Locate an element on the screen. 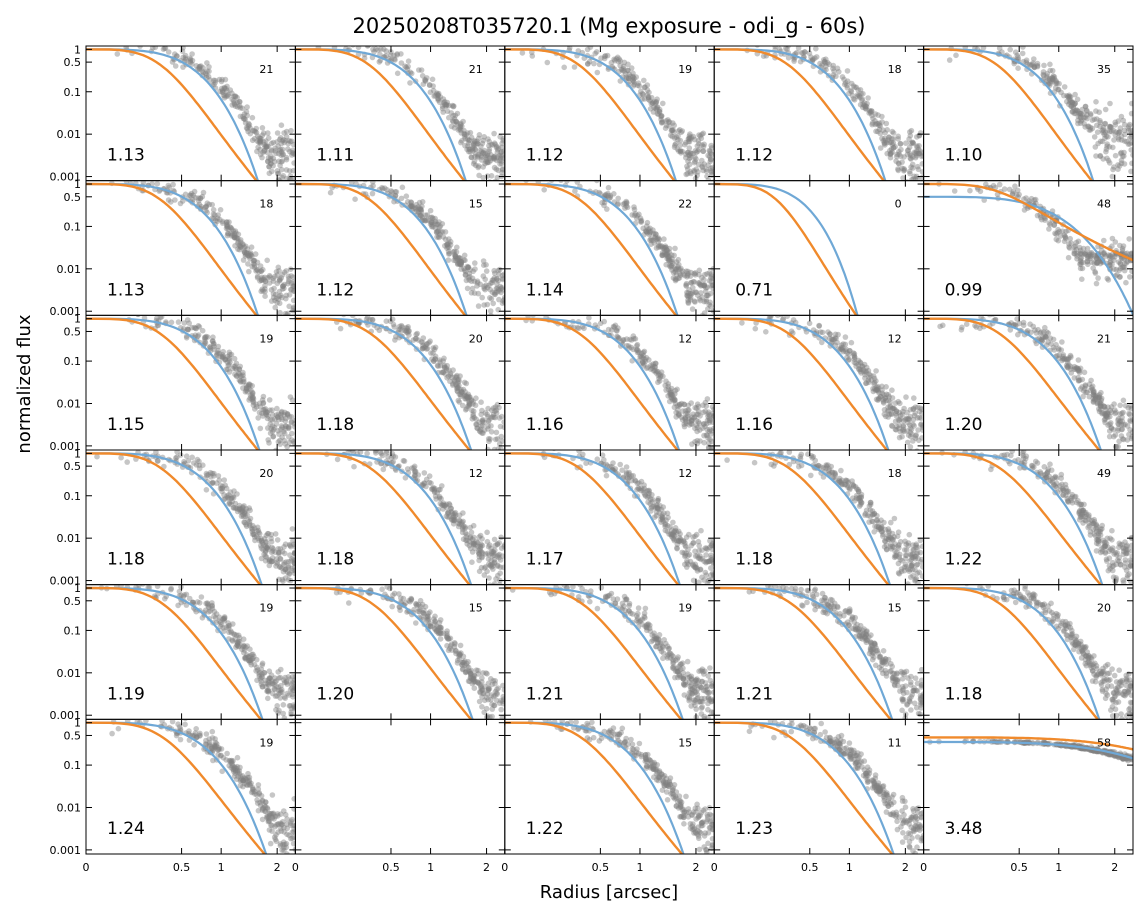 The height and width of the screenshot is (918, 1147). star-count-label: 22 is located at coordinates (685, 204).